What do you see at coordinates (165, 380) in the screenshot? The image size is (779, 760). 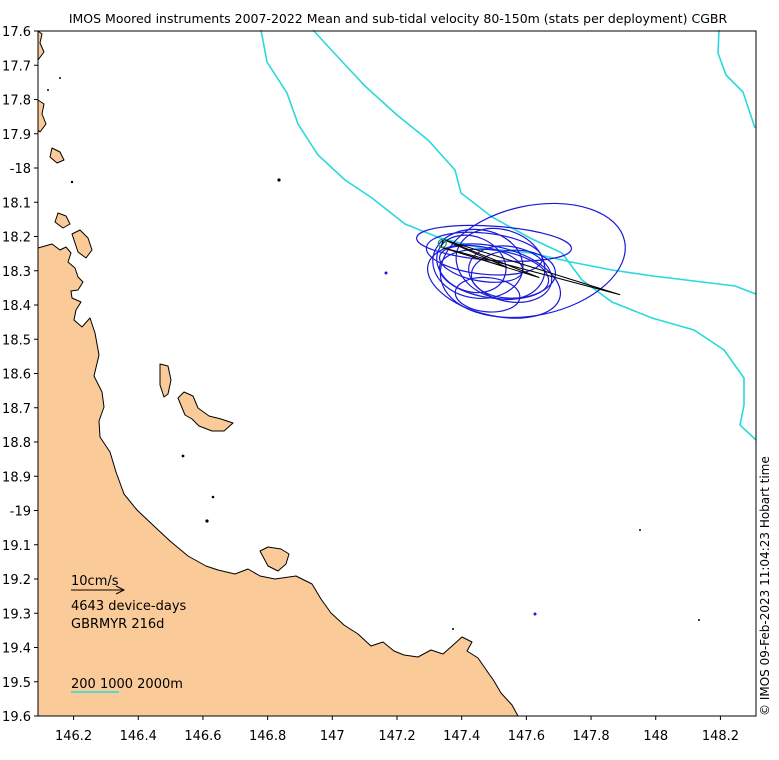 I see `palm-island-a` at bounding box center [165, 380].